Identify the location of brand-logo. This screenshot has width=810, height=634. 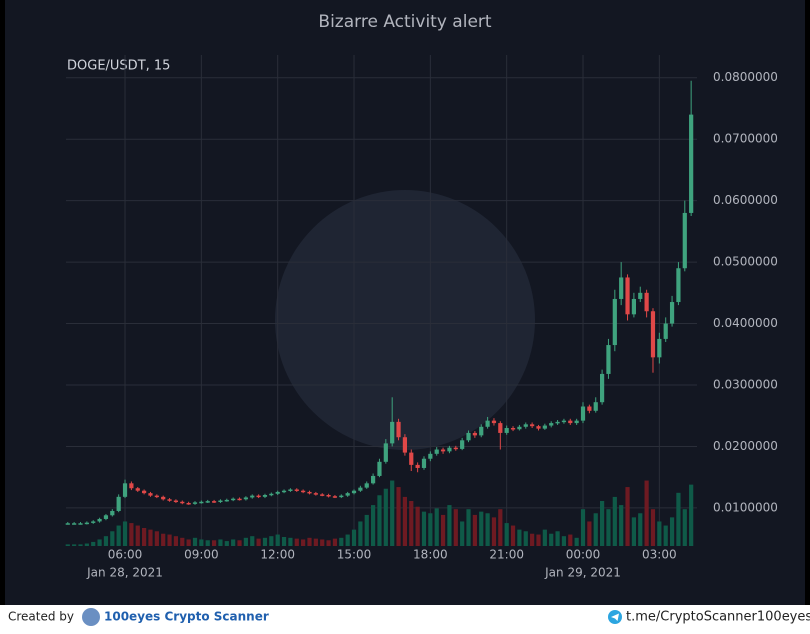
(91, 617).